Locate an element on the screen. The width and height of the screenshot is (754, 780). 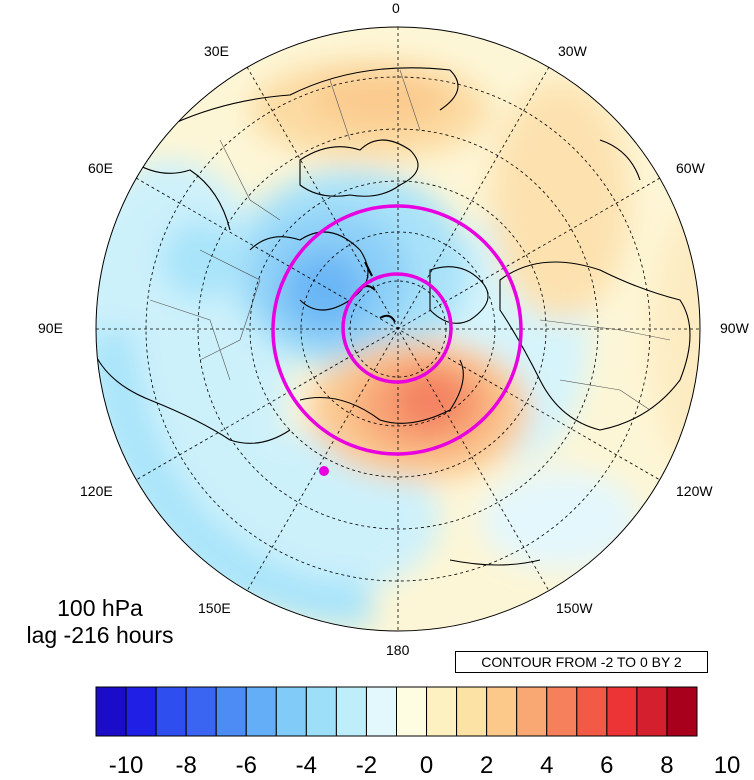
caption-lag: lag -216 hours is located at coordinates (100, 635).